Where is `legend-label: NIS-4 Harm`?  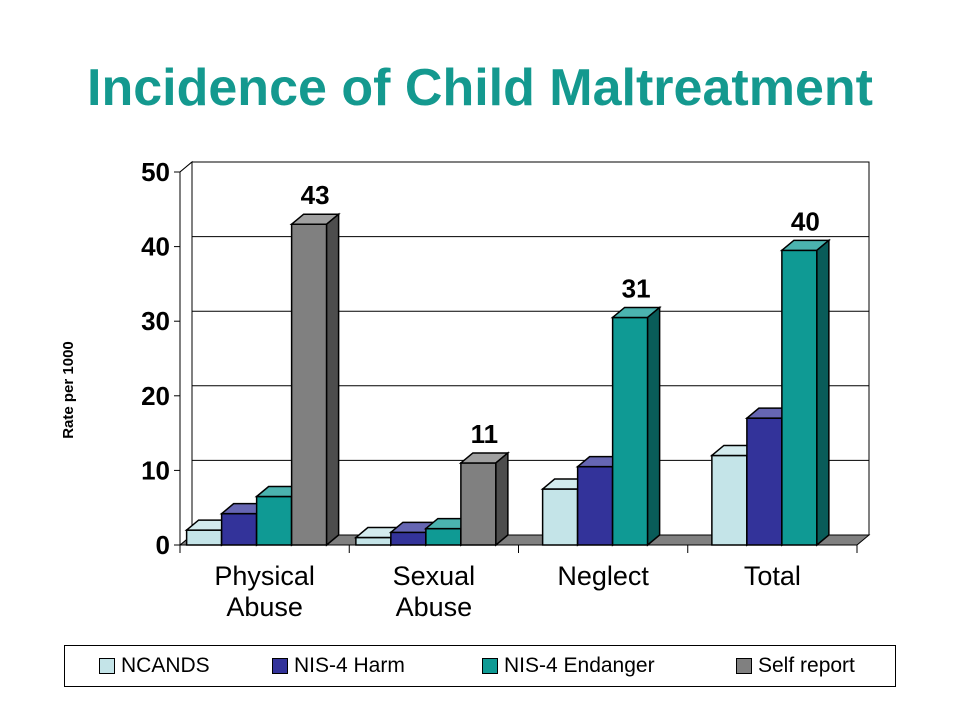 legend-label: NIS-4 Harm is located at coordinates (349, 665).